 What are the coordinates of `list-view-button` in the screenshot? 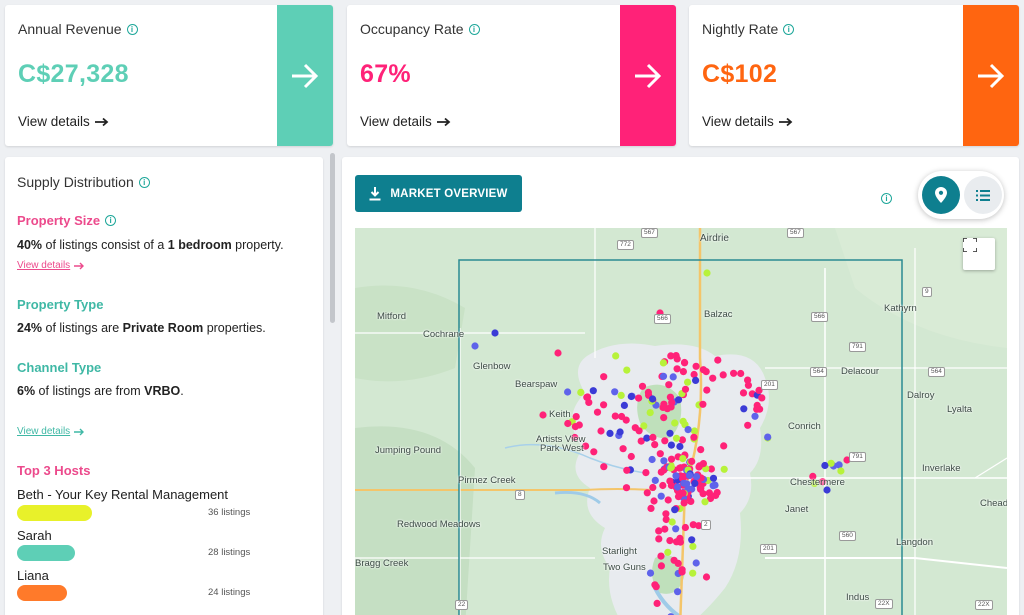 It's located at (983, 195).